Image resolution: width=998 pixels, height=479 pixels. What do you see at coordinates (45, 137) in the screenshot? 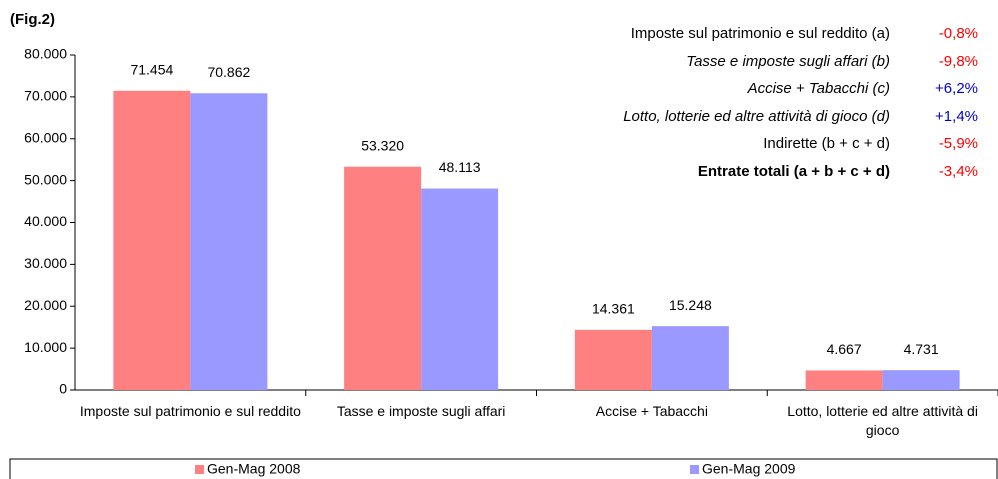
I see `y-tick-label: 60.000` at bounding box center [45, 137].